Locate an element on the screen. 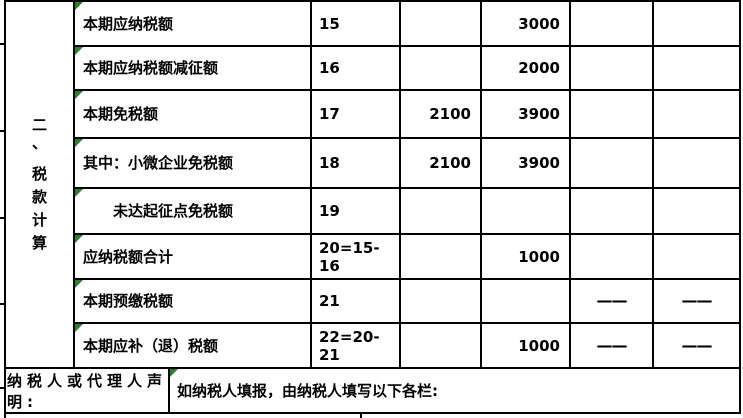  row-label-cell: 本期应纳税额减征额 is located at coordinates (193, 69).